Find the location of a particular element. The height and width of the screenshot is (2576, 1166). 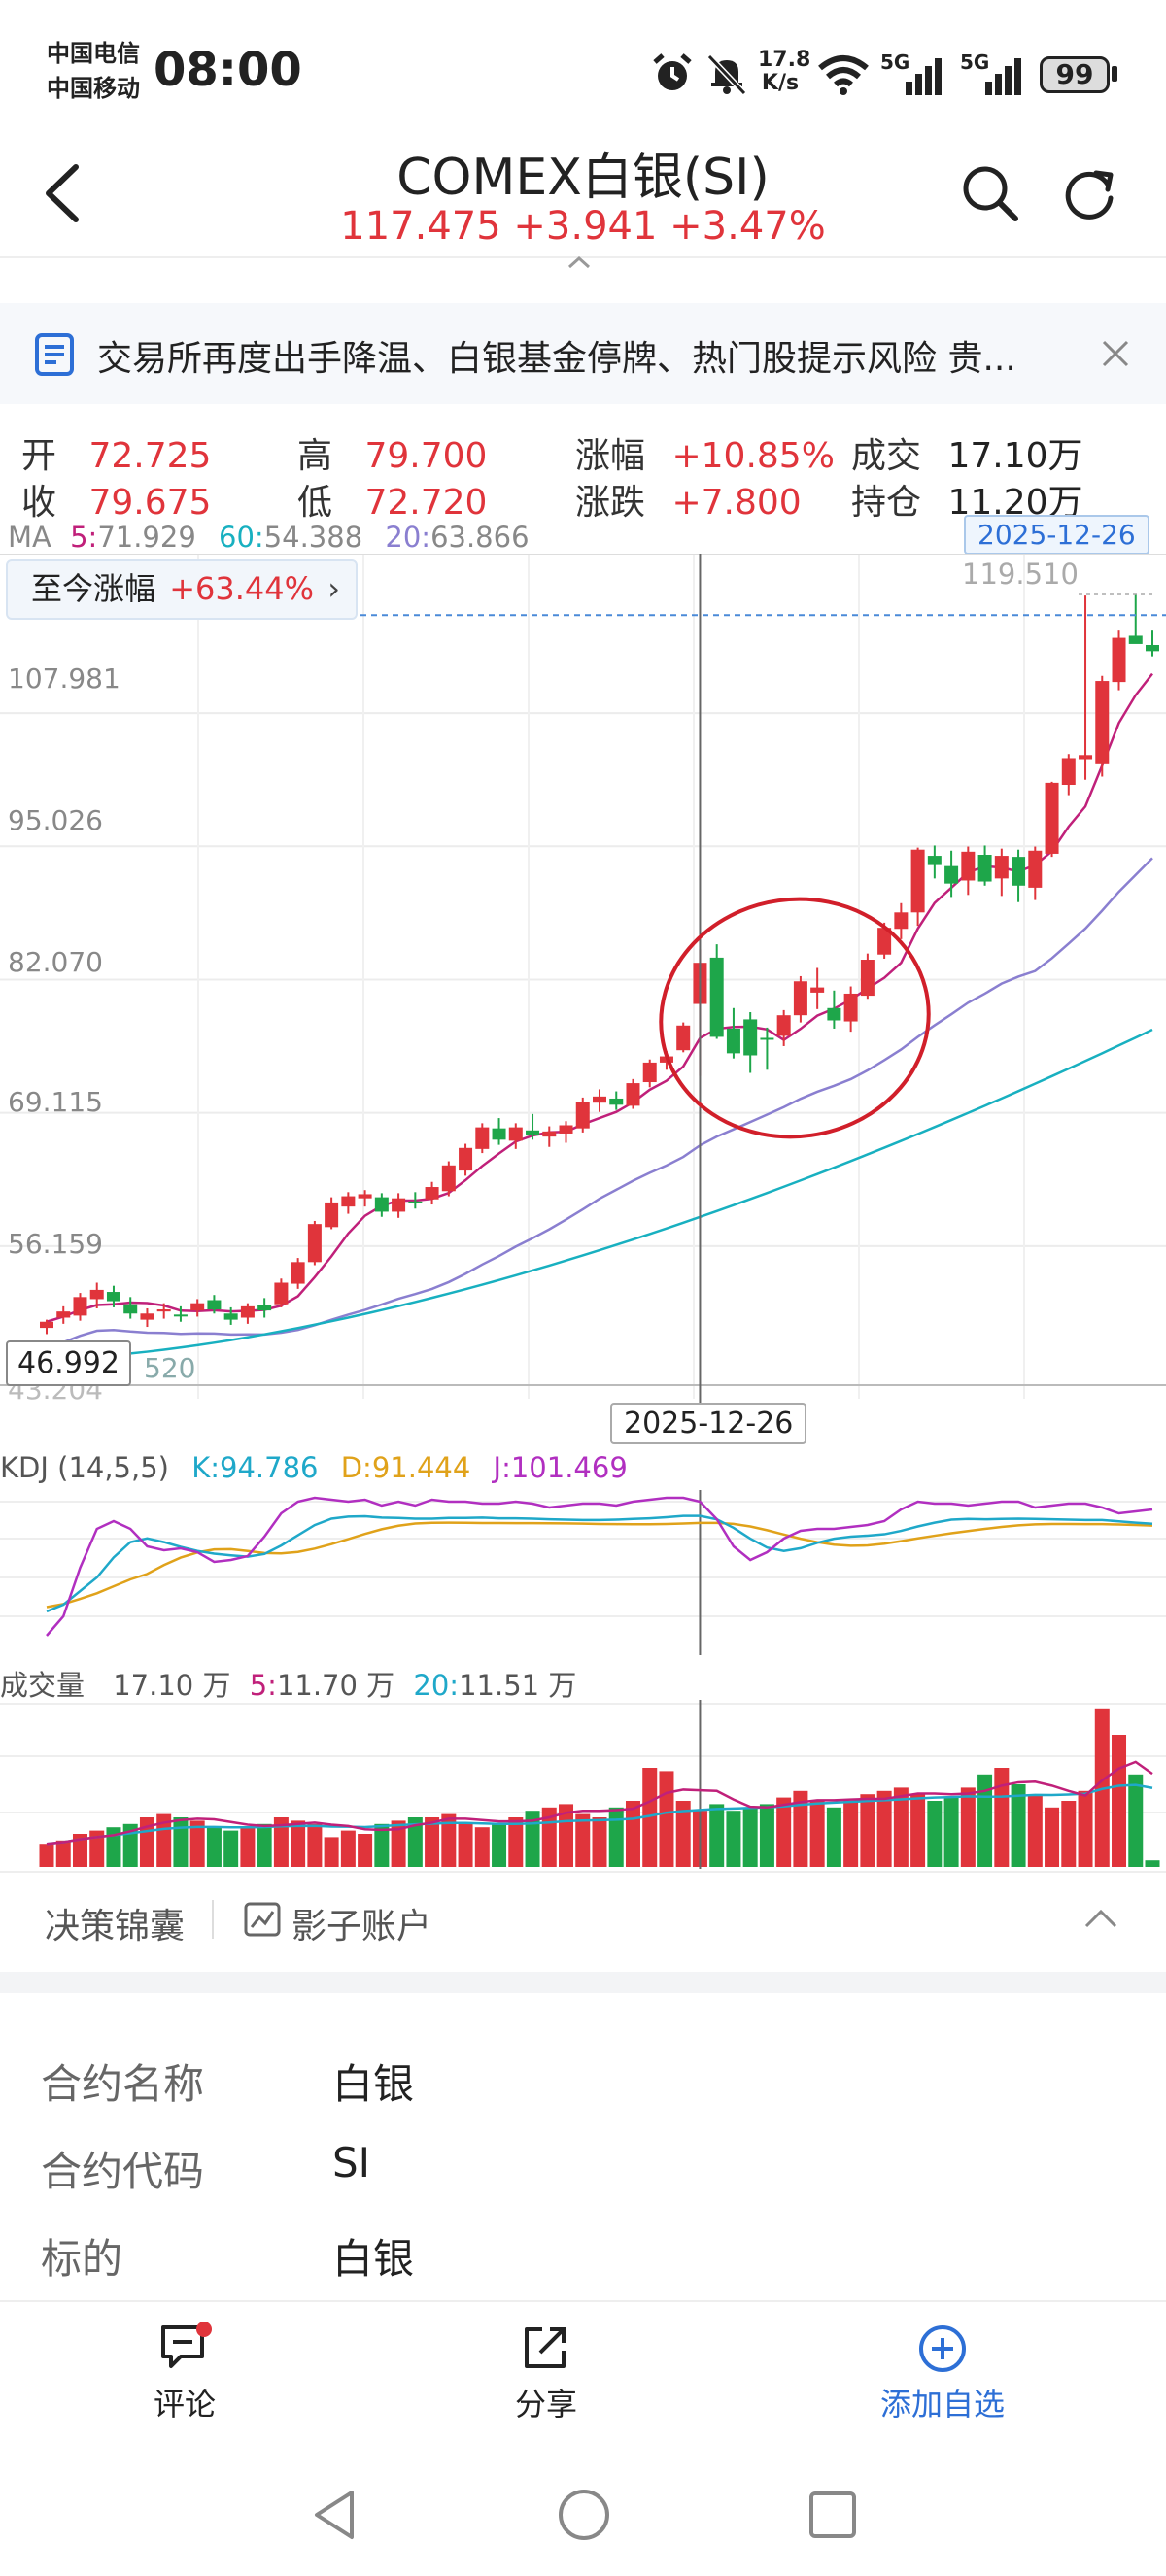

kdj-background is located at coordinates (583, 1572).